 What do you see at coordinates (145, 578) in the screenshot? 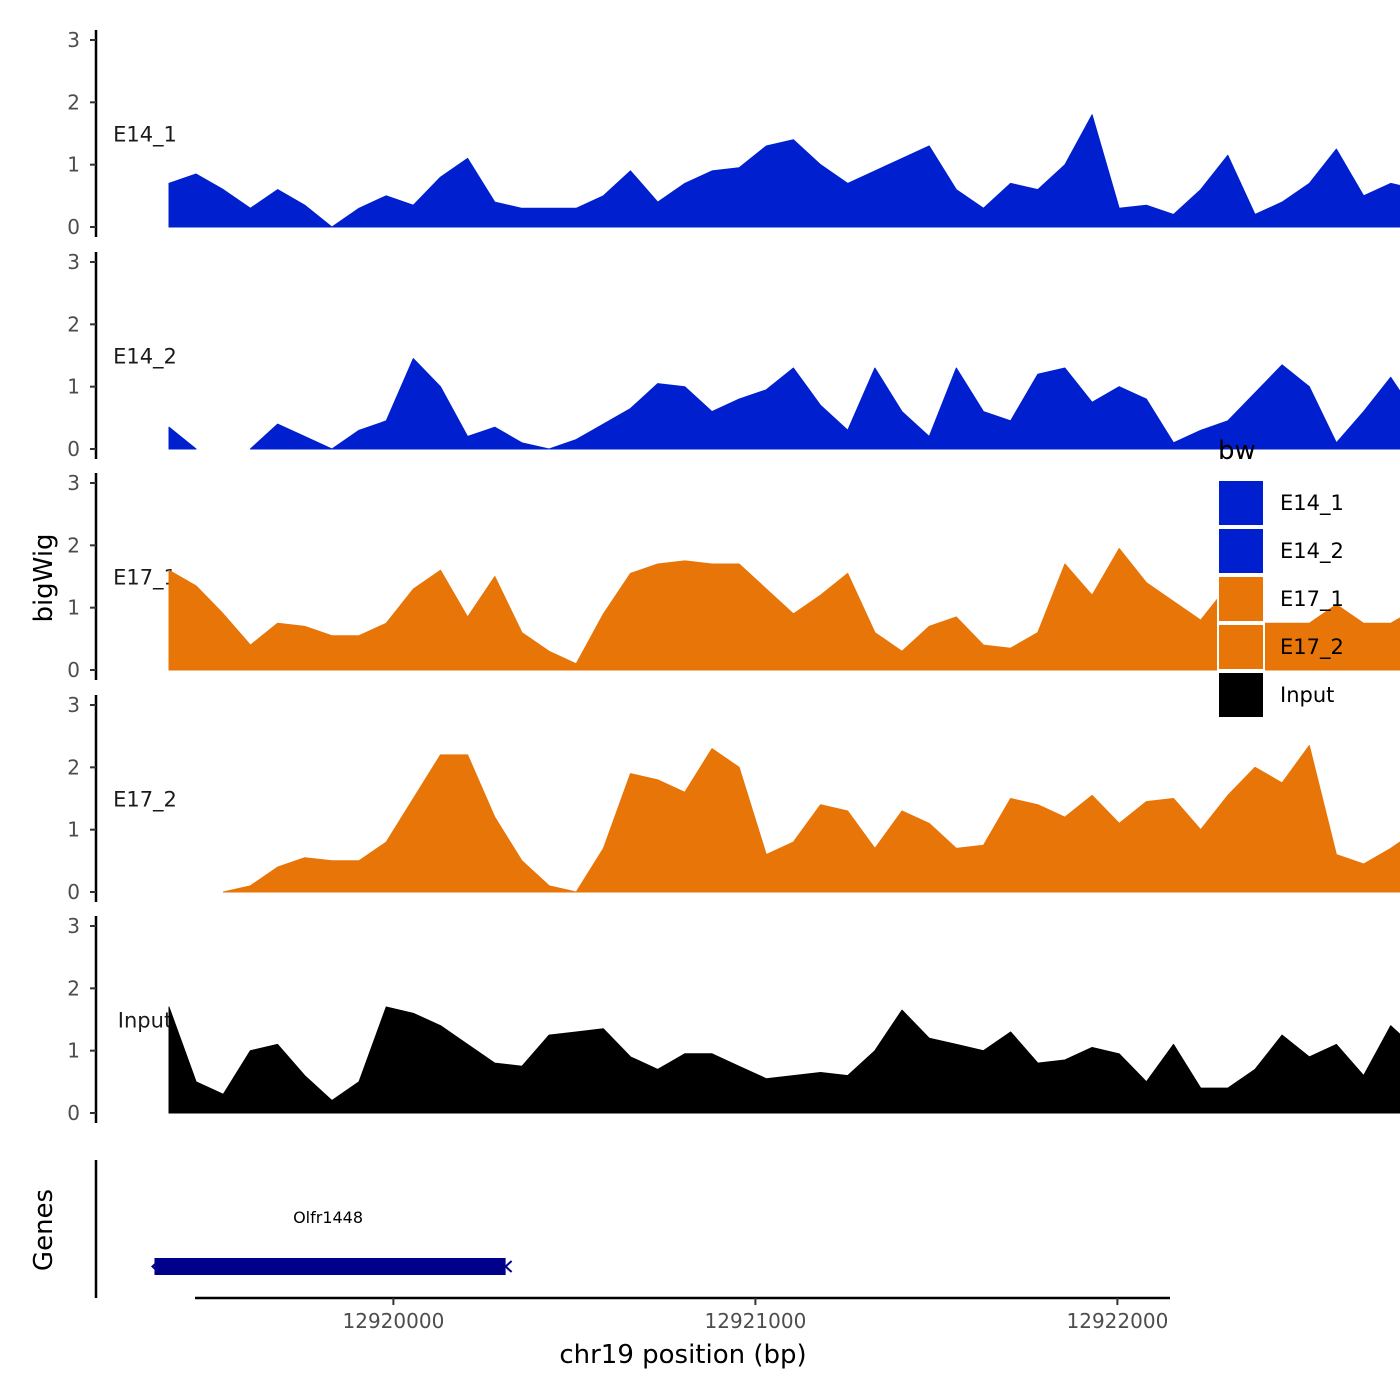
I see `track-label: E17_1` at bounding box center [145, 578].